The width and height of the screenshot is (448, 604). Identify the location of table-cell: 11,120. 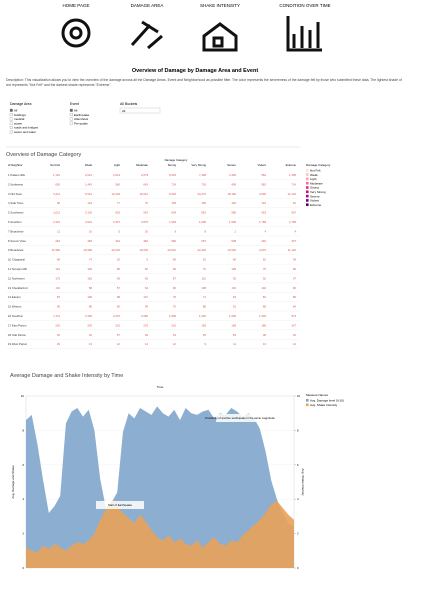
(292, 250).